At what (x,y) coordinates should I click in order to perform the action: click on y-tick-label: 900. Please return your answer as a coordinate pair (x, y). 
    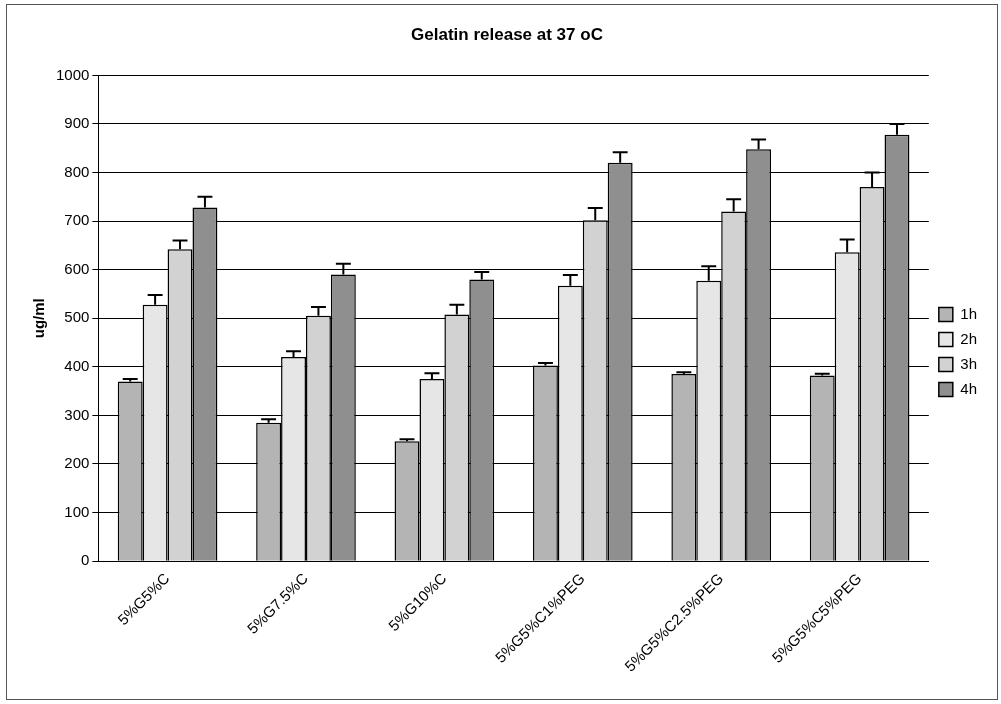
    Looking at the image, I should click on (77, 123).